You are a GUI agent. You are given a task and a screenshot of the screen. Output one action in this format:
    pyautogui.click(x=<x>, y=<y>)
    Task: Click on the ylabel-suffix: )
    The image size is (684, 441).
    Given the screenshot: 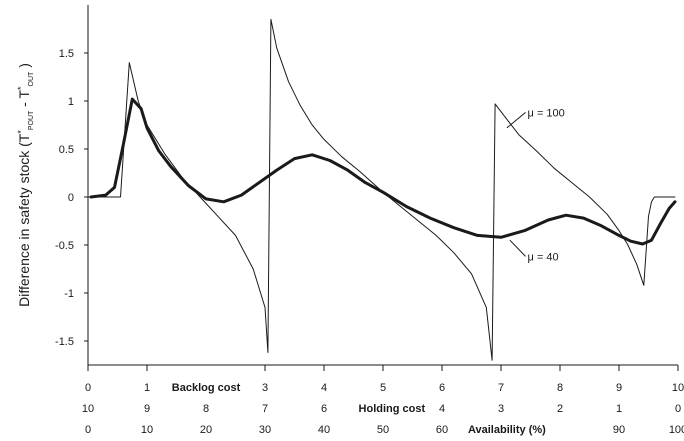 What is the action you would take?
    pyautogui.click(x=24, y=67)
    